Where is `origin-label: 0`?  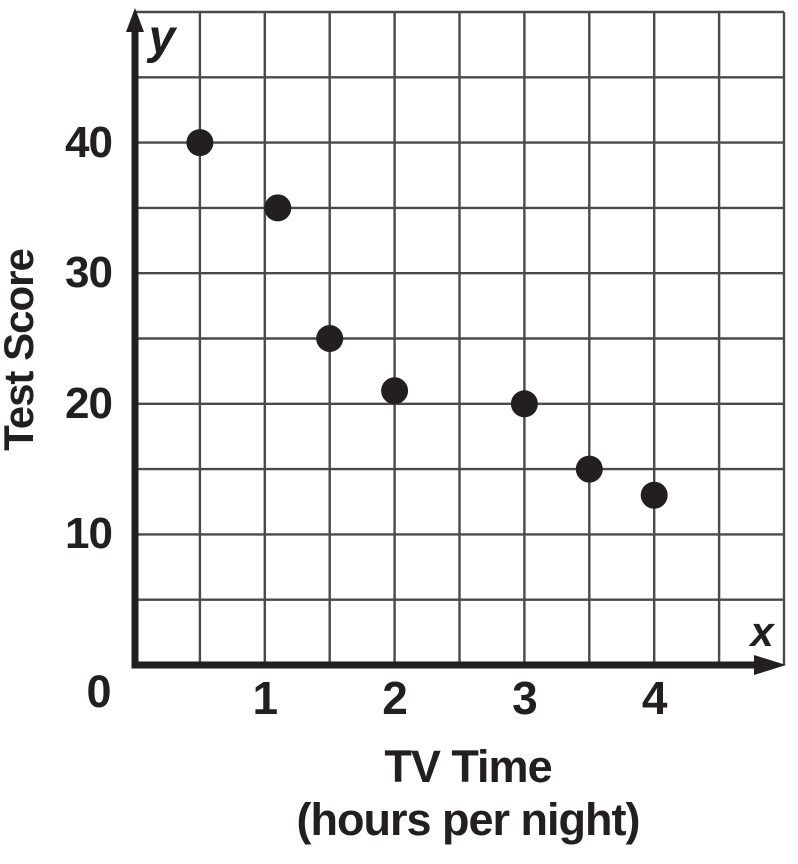
origin-label: 0 is located at coordinates (99, 691).